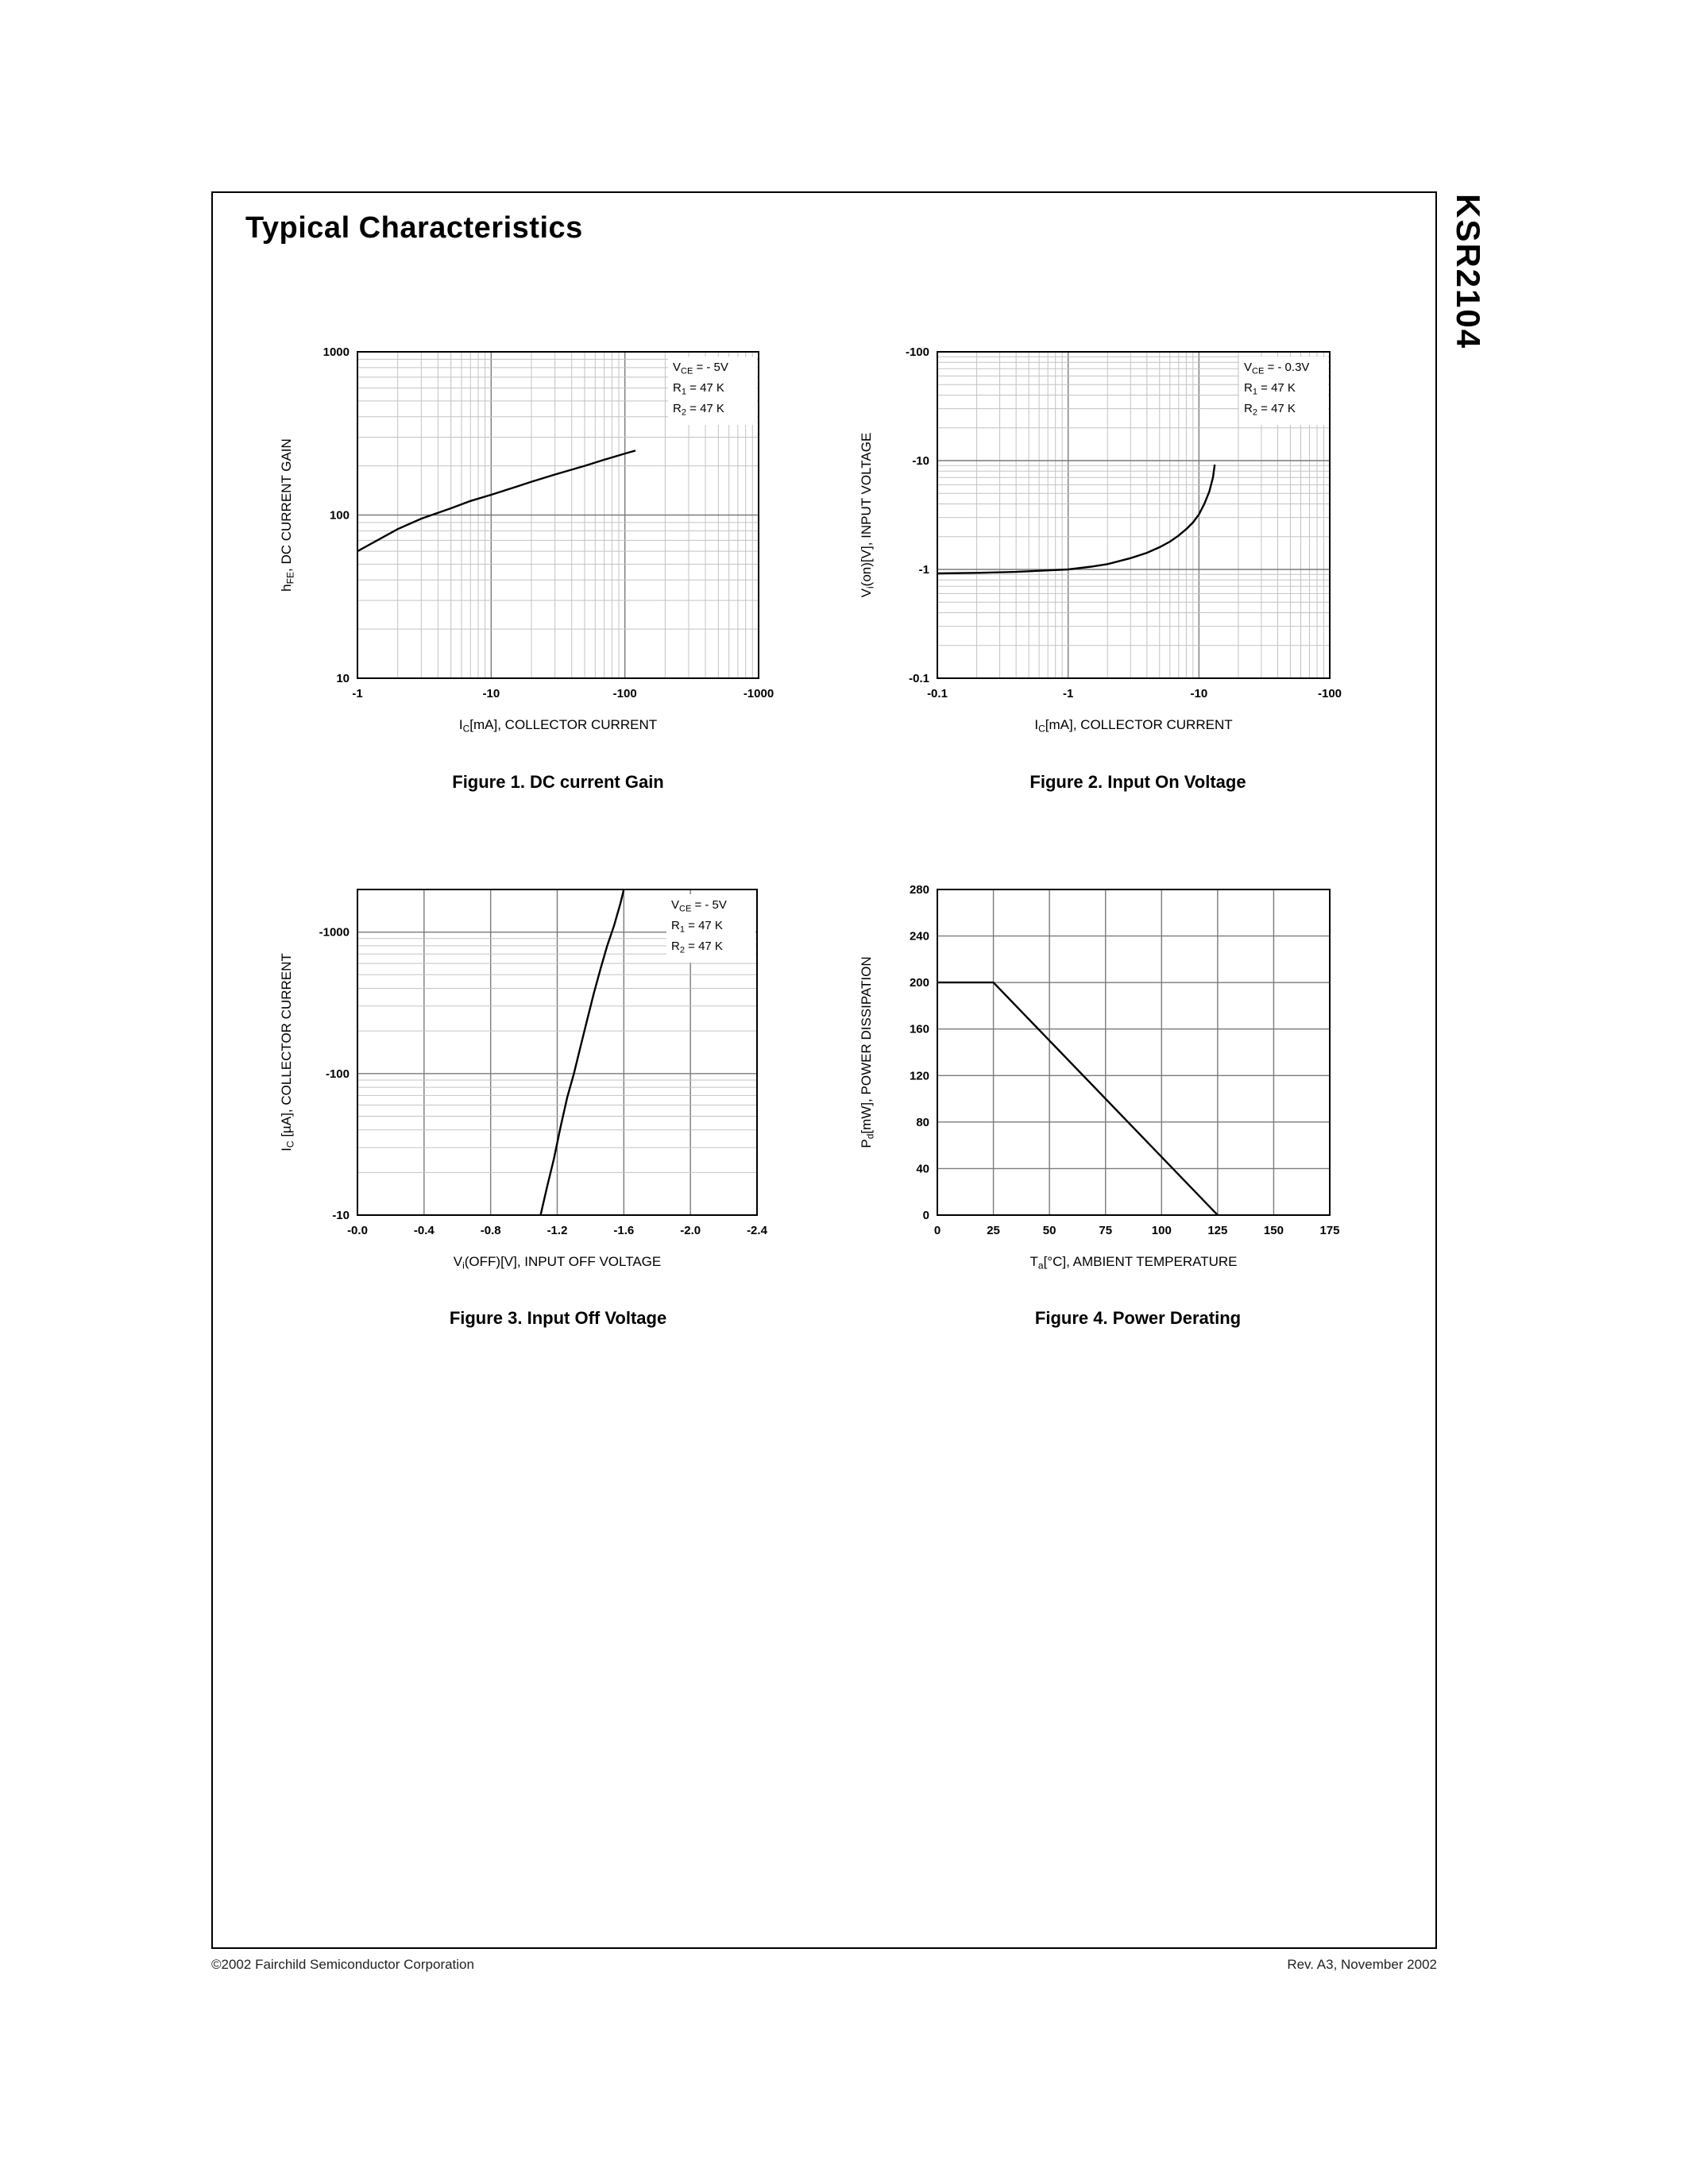 The height and width of the screenshot is (2184, 1688). What do you see at coordinates (922, 1168) in the screenshot?
I see `y-tick-label: 40` at bounding box center [922, 1168].